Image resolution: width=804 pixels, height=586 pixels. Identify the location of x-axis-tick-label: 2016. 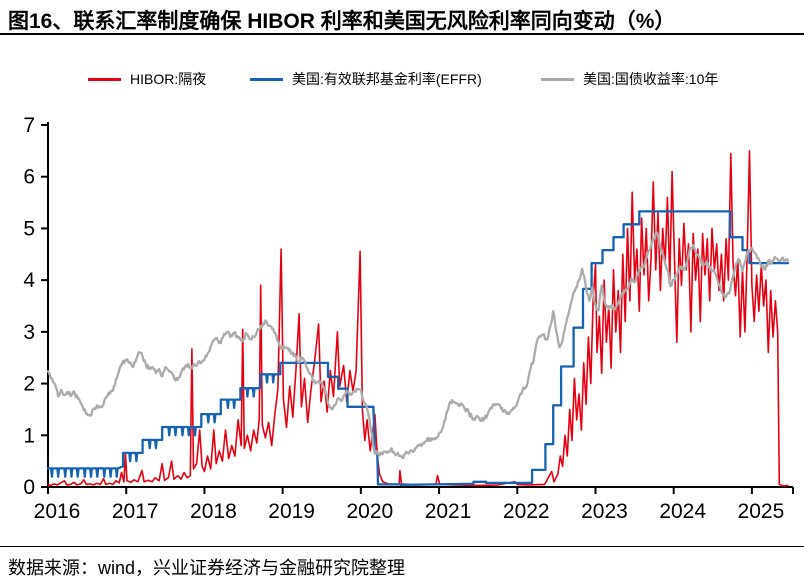
(57, 511).